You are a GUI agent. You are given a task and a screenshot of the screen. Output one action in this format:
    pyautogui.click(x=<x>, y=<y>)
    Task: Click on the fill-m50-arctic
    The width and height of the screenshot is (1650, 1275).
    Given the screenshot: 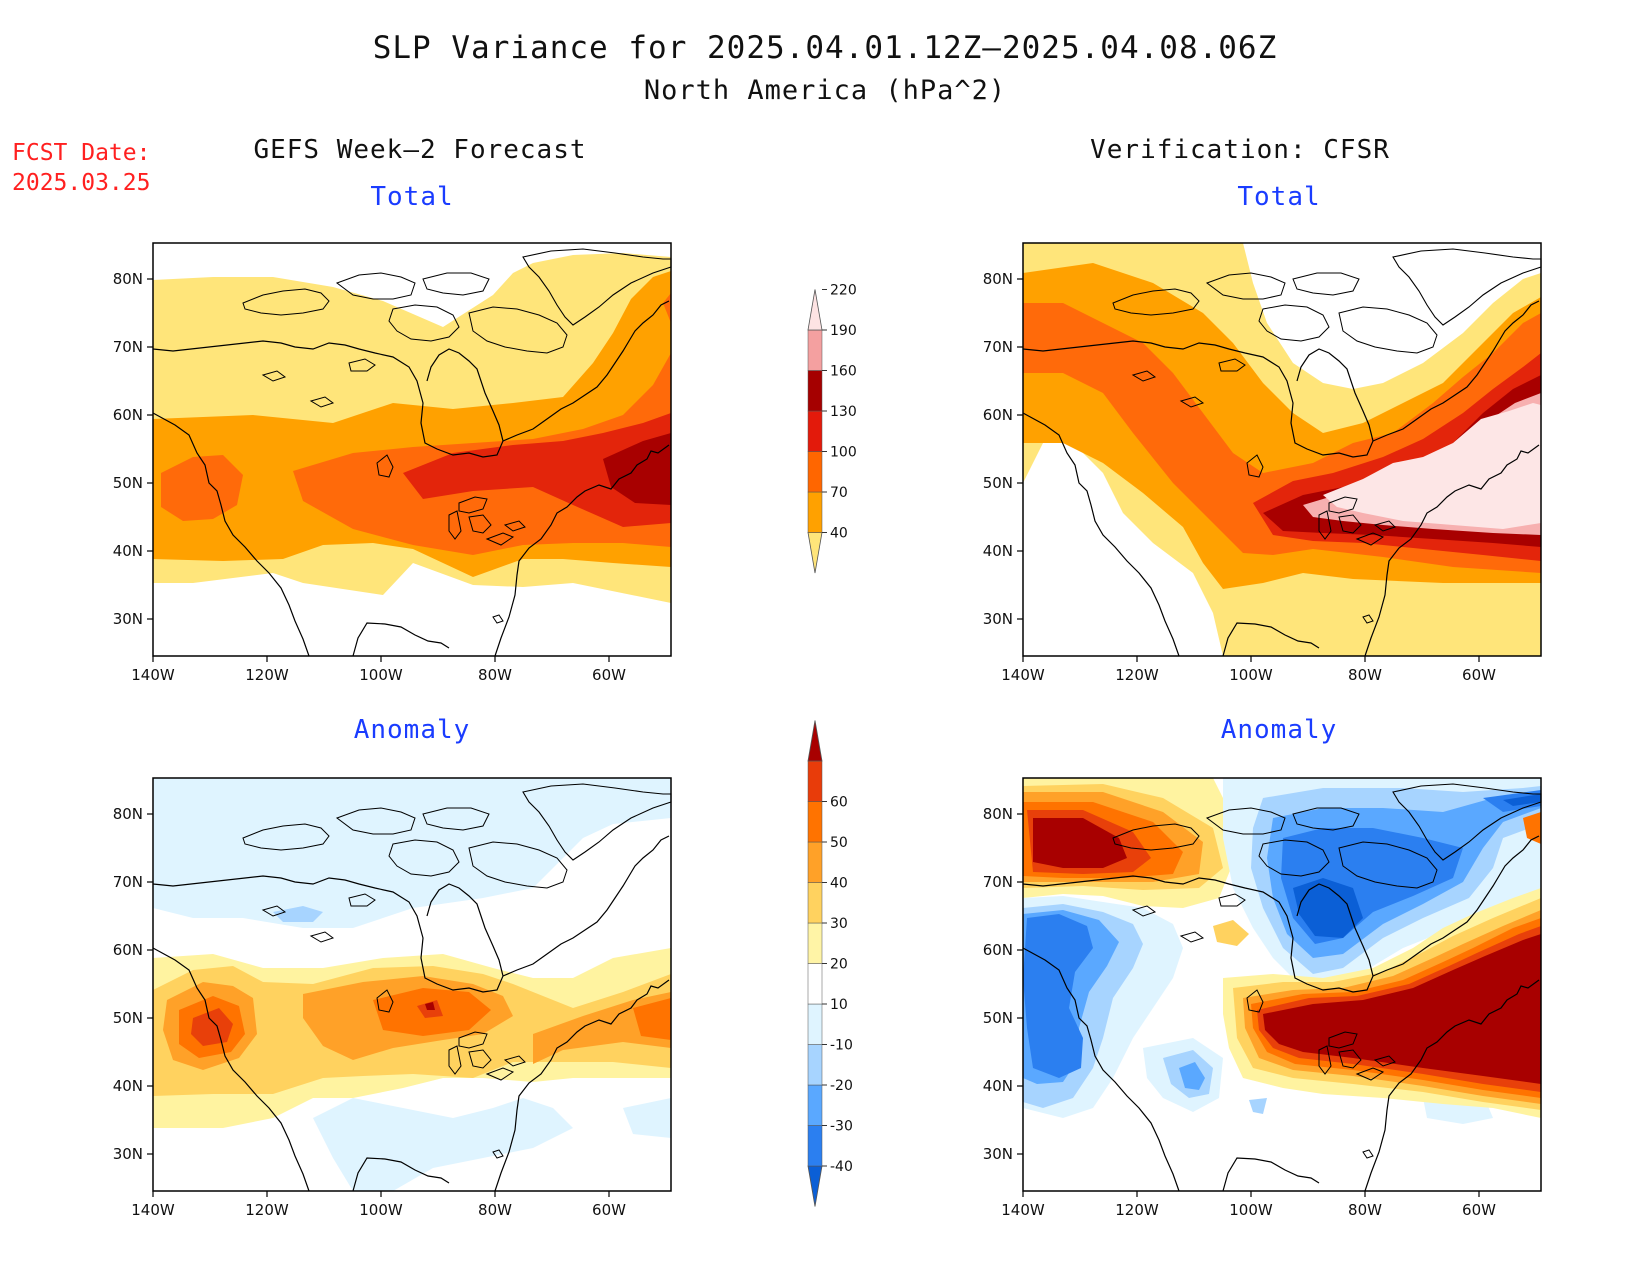 What is the action you would take?
    pyautogui.click(x=1417, y=866)
    